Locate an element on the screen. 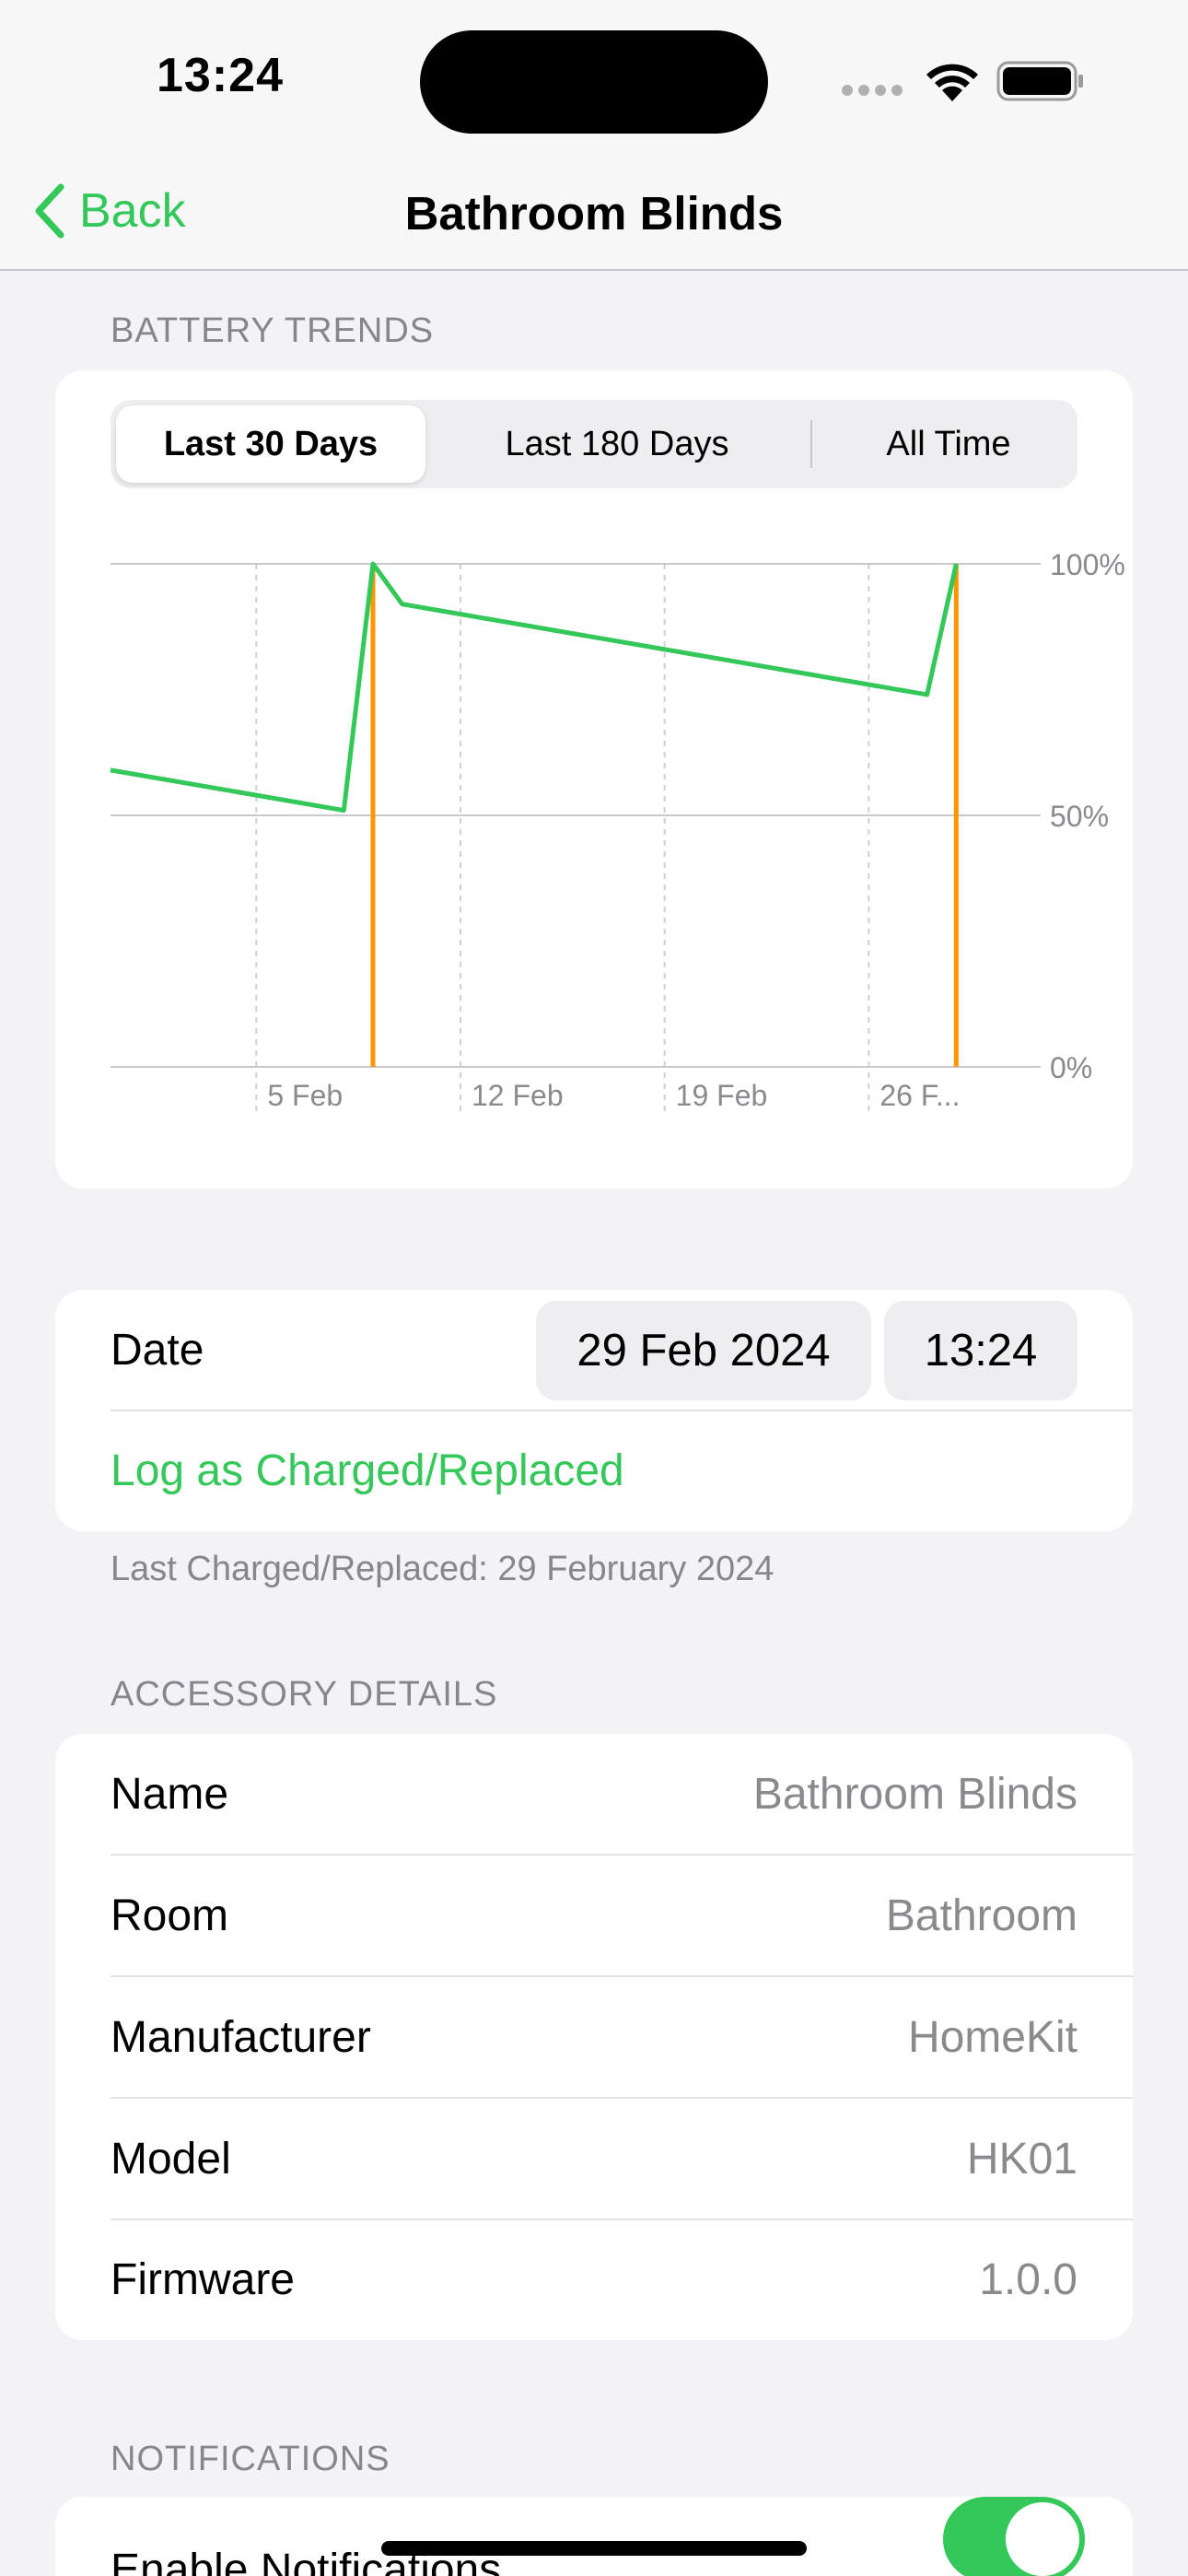 This screenshot has height=2576, width=1188. detail-row-model: Model HK01 is located at coordinates (594, 2159).